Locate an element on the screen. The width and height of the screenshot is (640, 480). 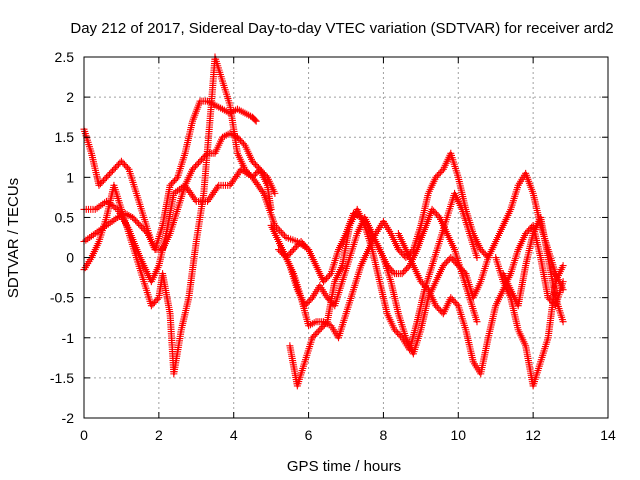
x-tick-label: 14 is located at coordinates (608, 435).